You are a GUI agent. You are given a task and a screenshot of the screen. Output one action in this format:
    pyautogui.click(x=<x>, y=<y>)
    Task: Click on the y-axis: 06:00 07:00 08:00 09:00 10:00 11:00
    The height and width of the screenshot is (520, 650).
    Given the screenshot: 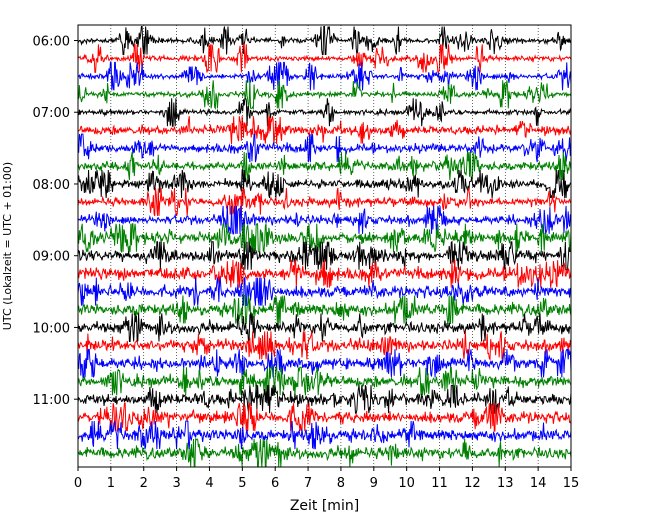 What is the action you would take?
    pyautogui.click(x=55, y=221)
    